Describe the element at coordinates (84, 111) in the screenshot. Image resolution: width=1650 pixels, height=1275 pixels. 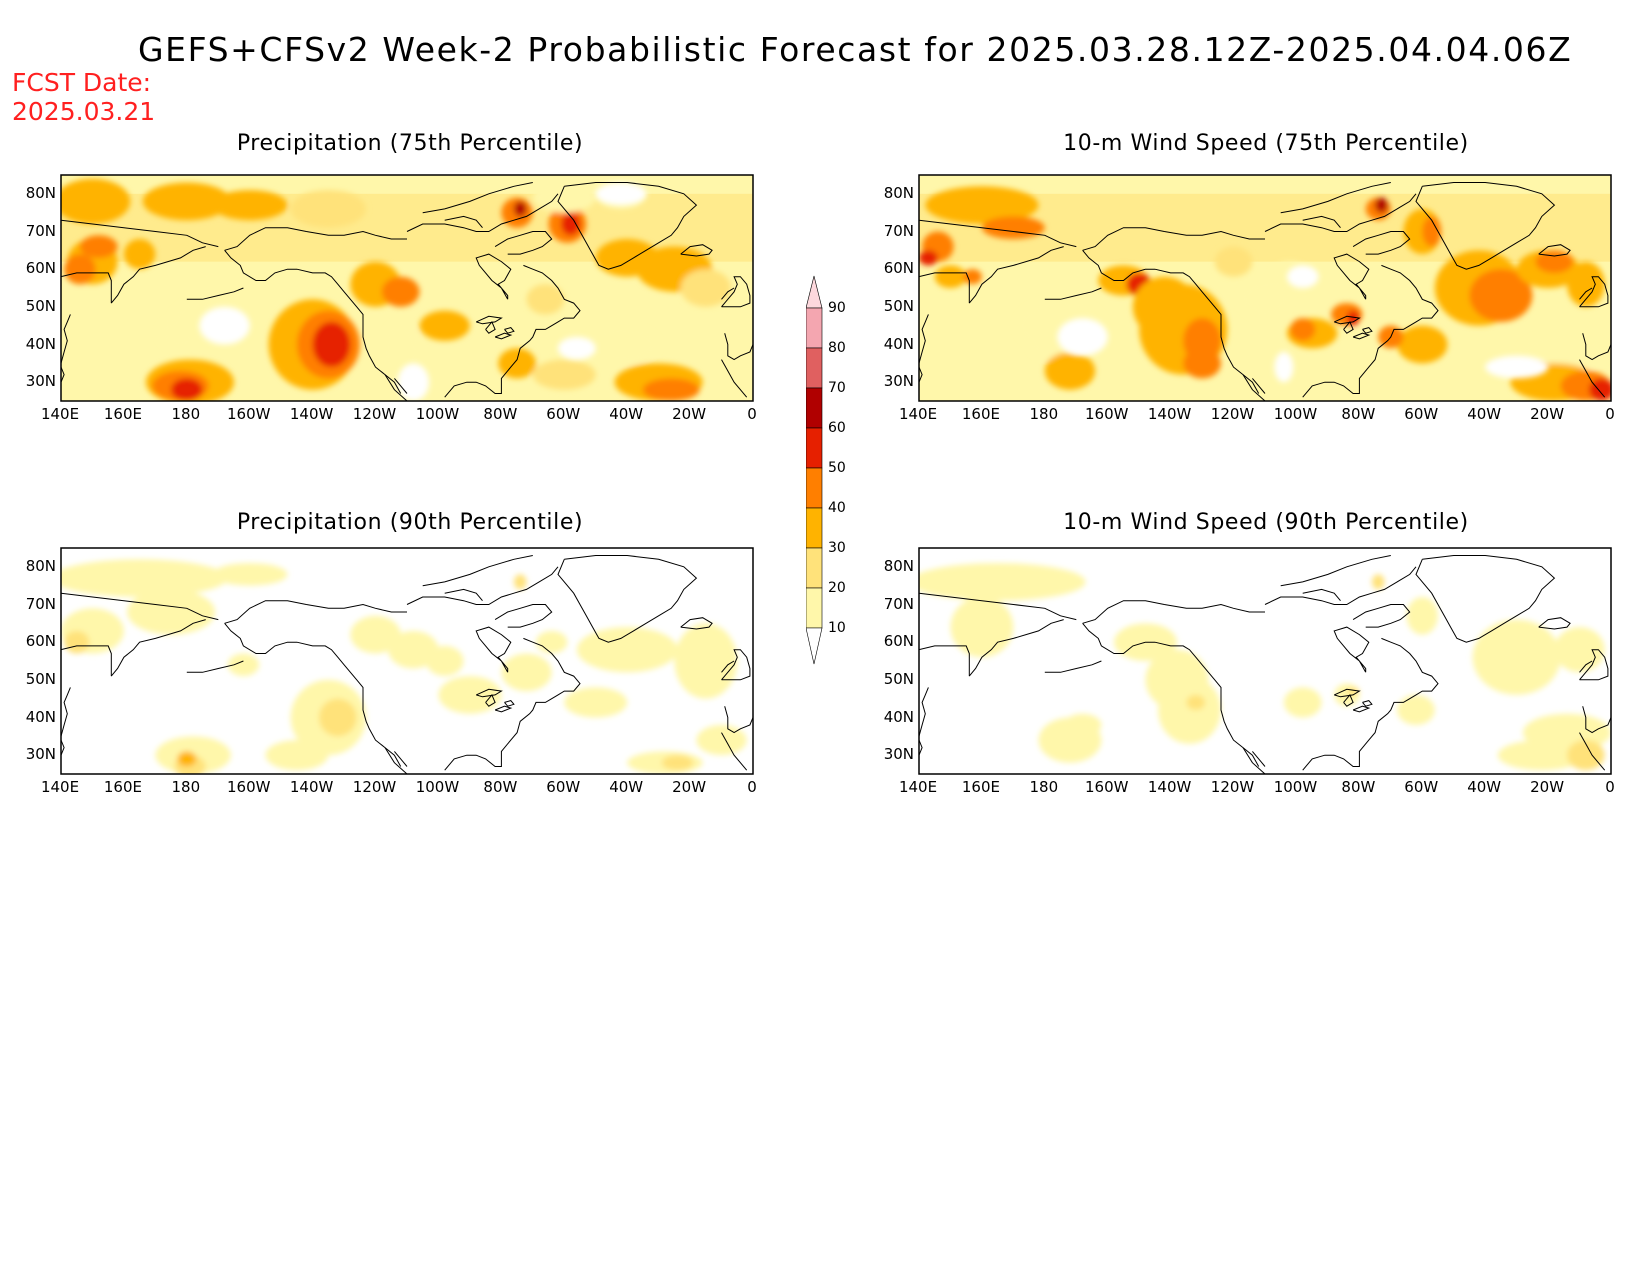
I see `forecast-date-value: 2025.03.21` at that location.